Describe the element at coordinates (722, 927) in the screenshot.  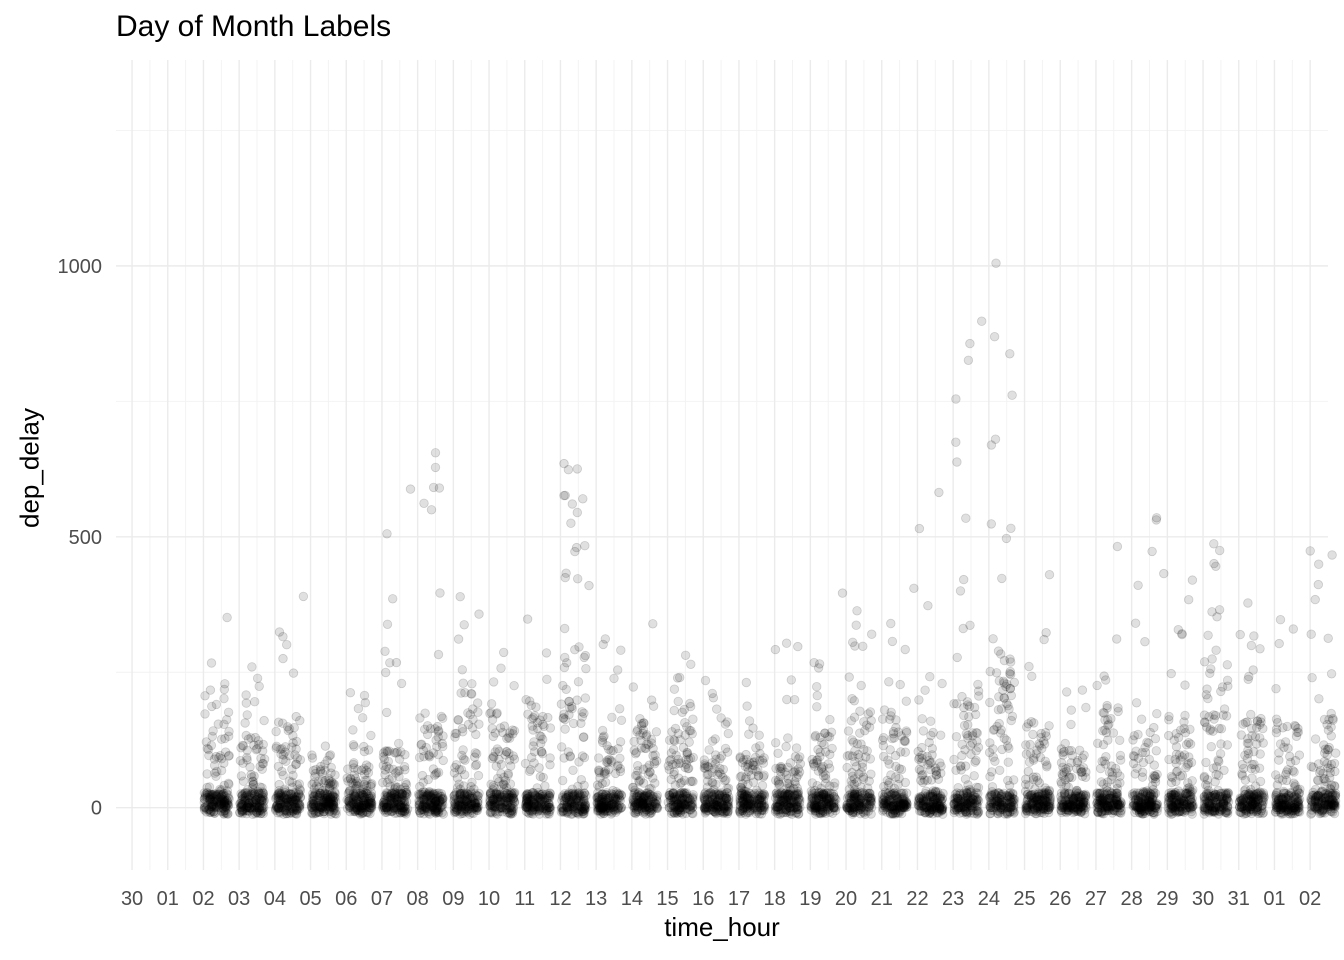
I see `x-axis-title: time_hour` at that location.